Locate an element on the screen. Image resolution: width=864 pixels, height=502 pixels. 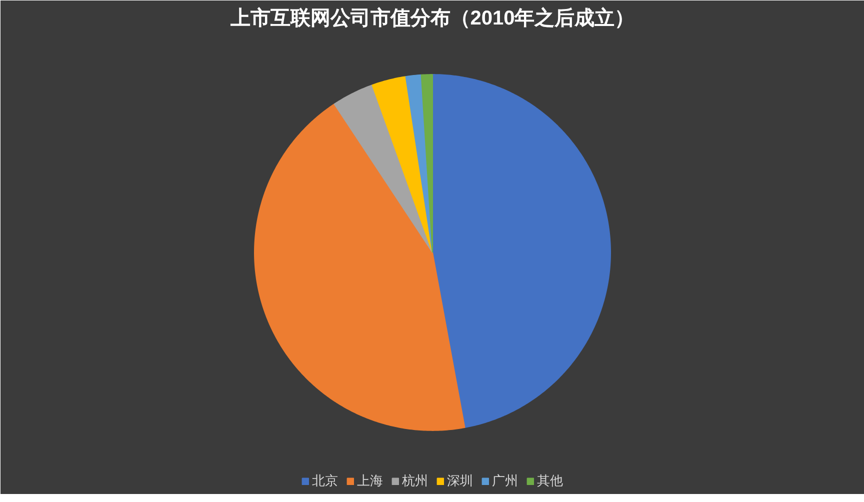
legend-label: 上海 is located at coordinates (370, 481).